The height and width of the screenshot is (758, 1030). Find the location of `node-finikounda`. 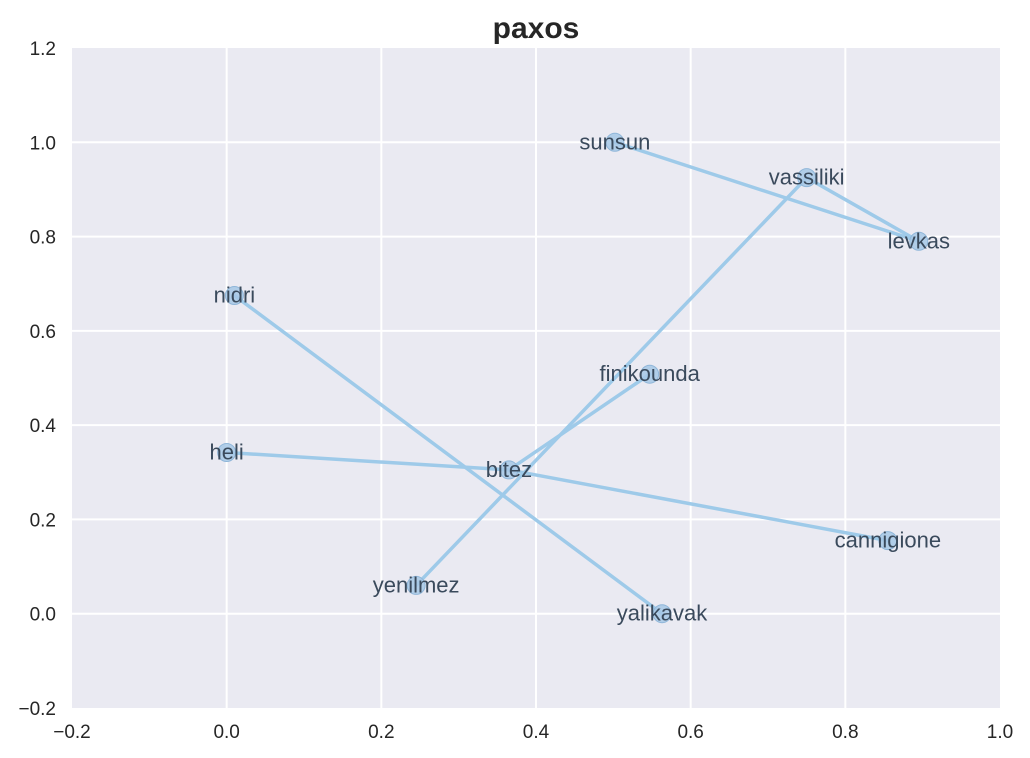

node-finikounda is located at coordinates (650, 374).